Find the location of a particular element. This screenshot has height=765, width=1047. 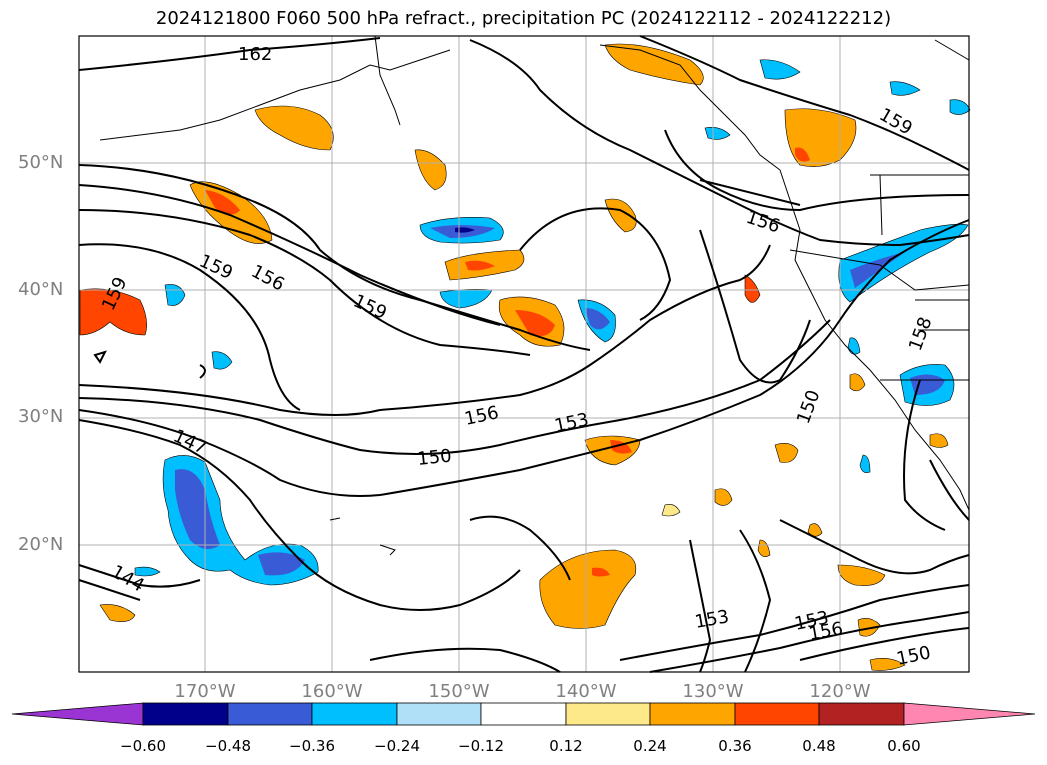

colorbar-tick: 0.48 is located at coordinates (819, 746).